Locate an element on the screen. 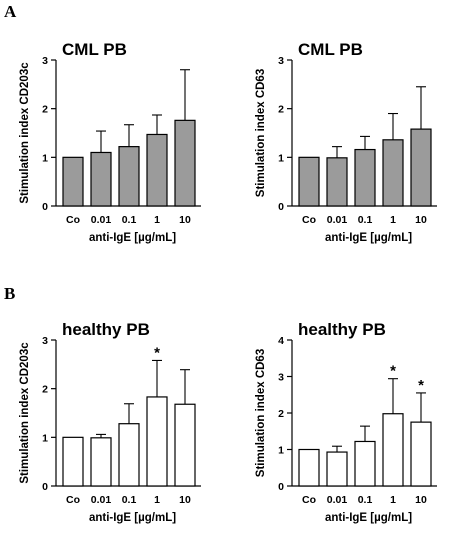 The width and height of the screenshot is (472, 550). panel-label-a: A is located at coordinates (10, 11).